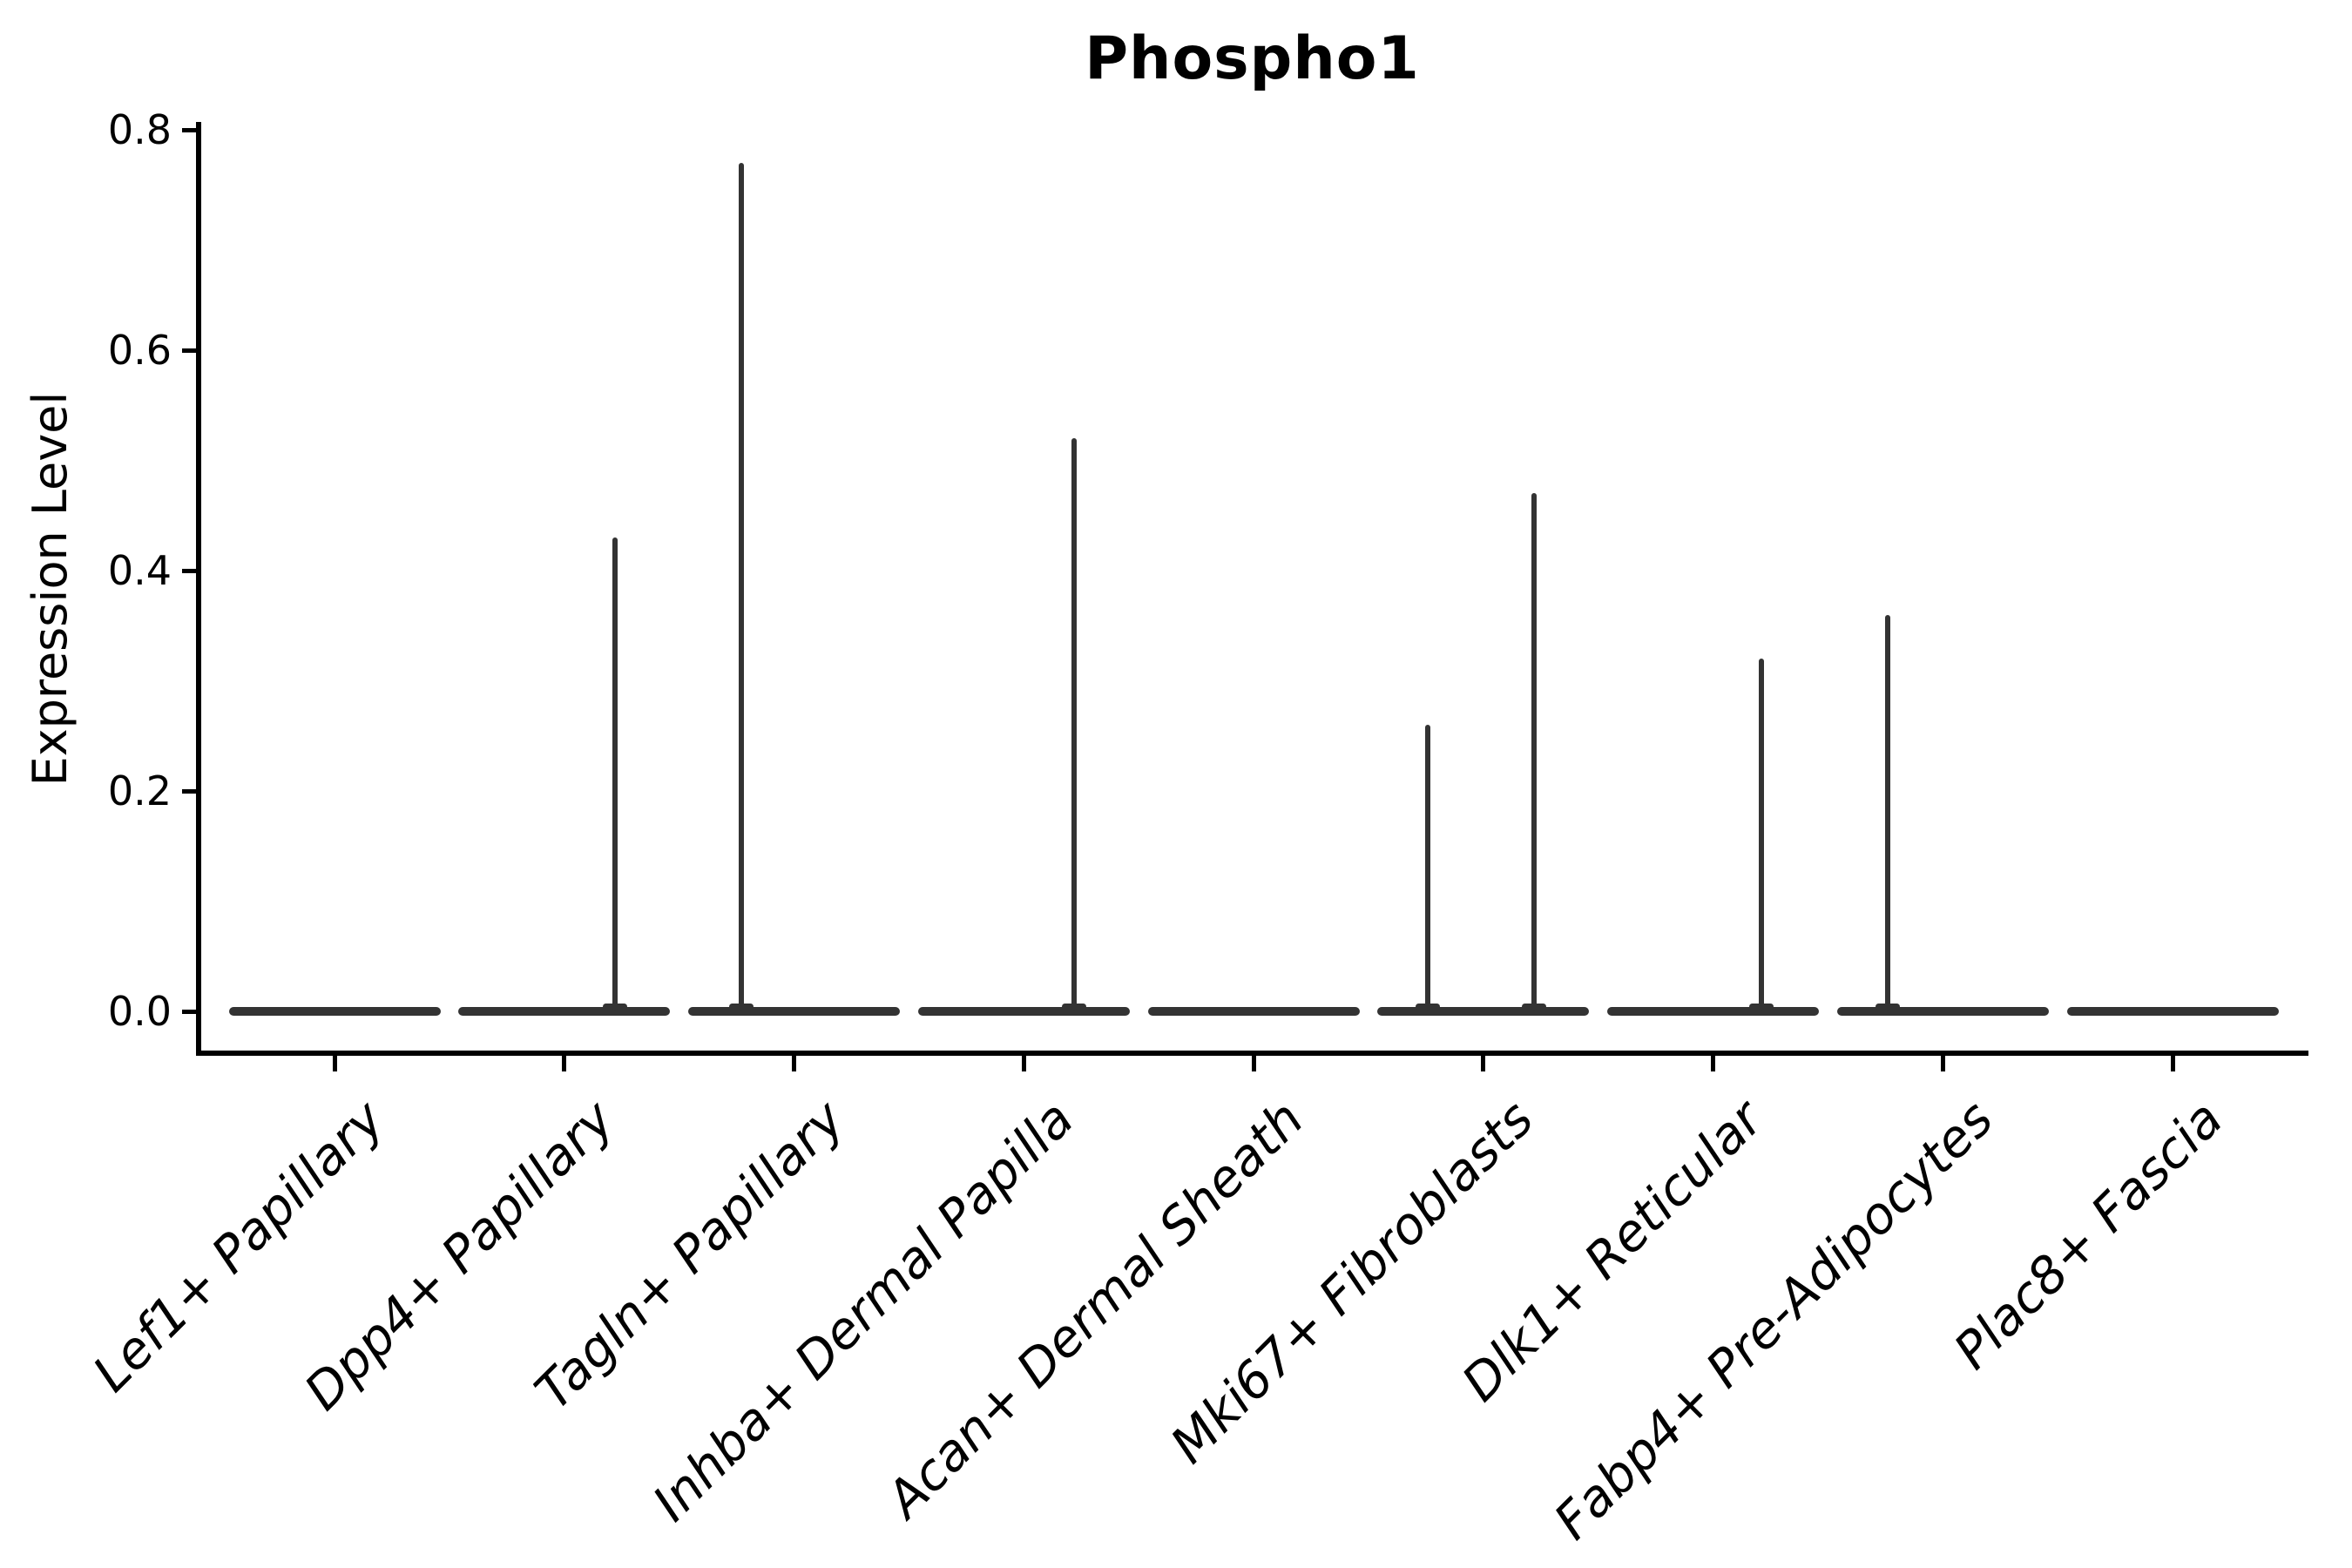 The image size is (2352, 1568). What do you see at coordinates (139, 790) in the screenshot?
I see `y-tick-label: 0.2` at bounding box center [139, 790].